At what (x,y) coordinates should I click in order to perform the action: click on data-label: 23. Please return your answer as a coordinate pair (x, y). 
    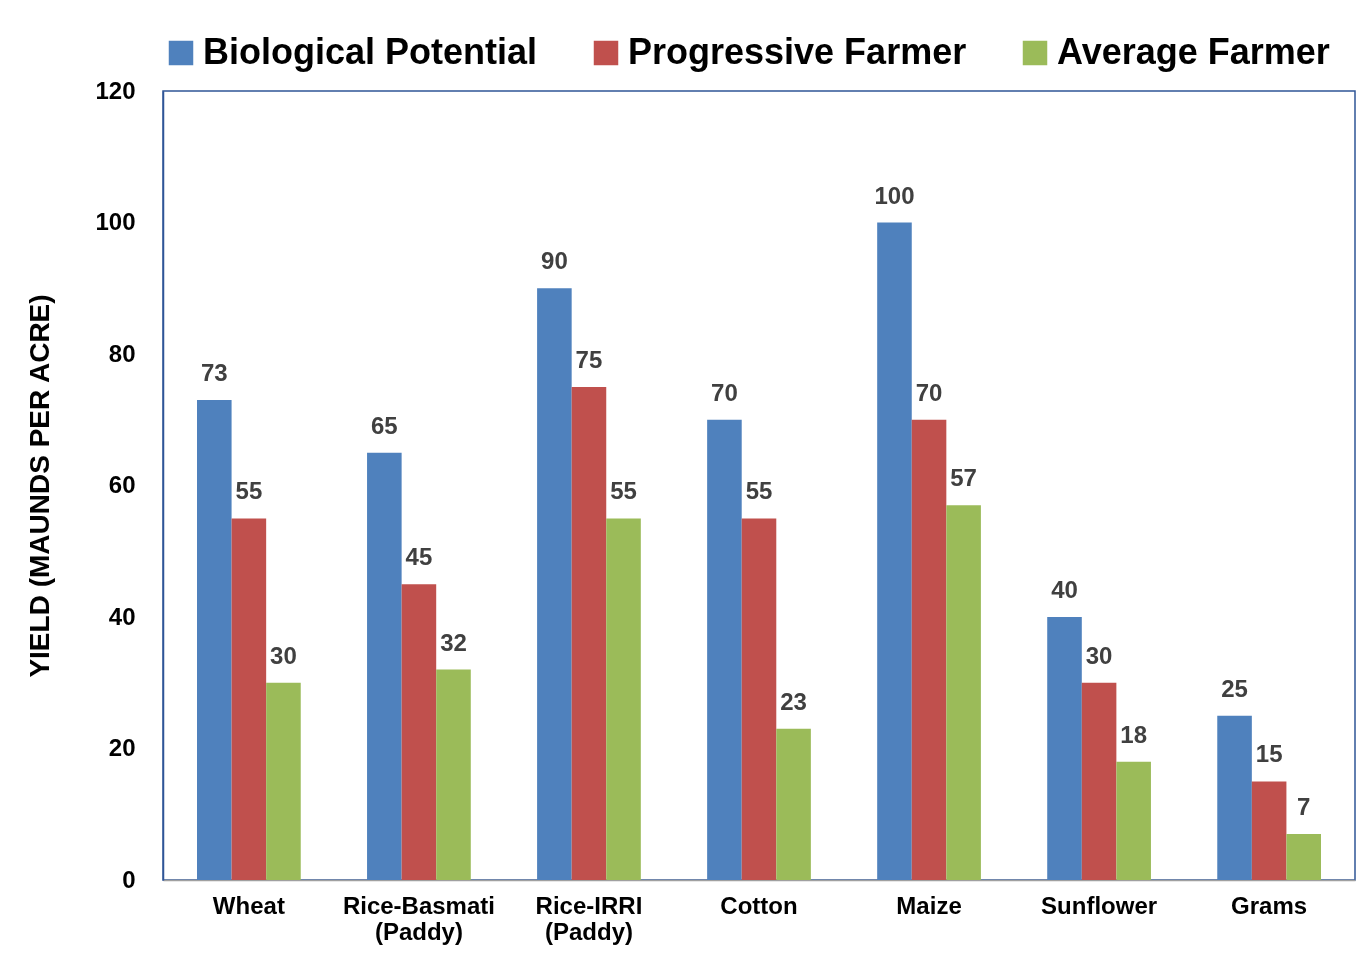
    Looking at the image, I should click on (793, 701).